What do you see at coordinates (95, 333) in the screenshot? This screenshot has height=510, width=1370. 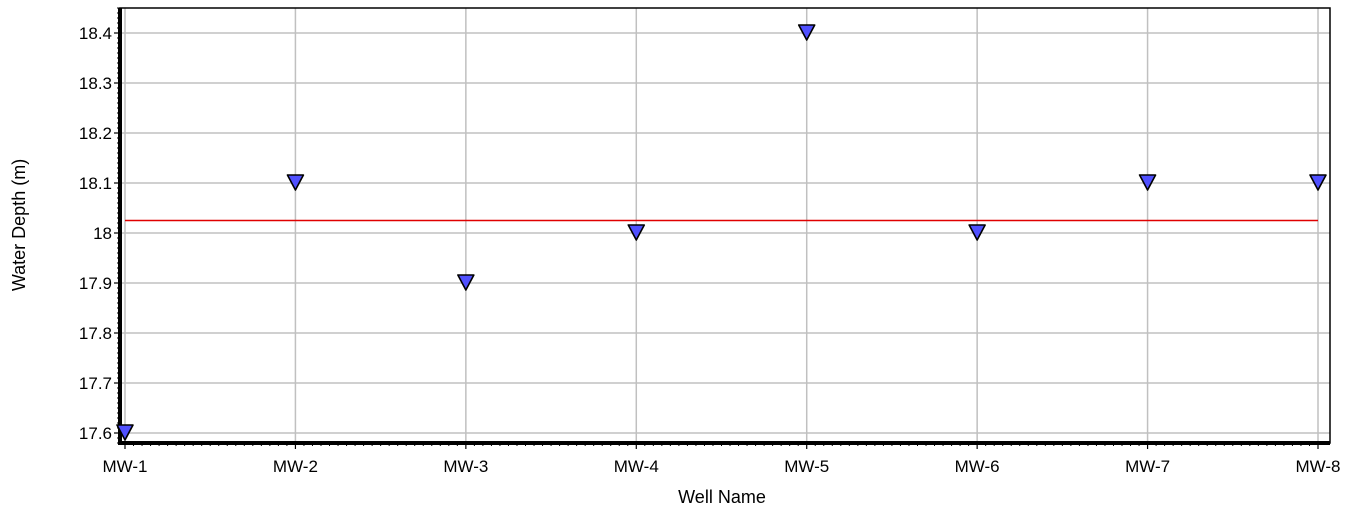 I see `y-tick-label: 17.8` at bounding box center [95, 333].